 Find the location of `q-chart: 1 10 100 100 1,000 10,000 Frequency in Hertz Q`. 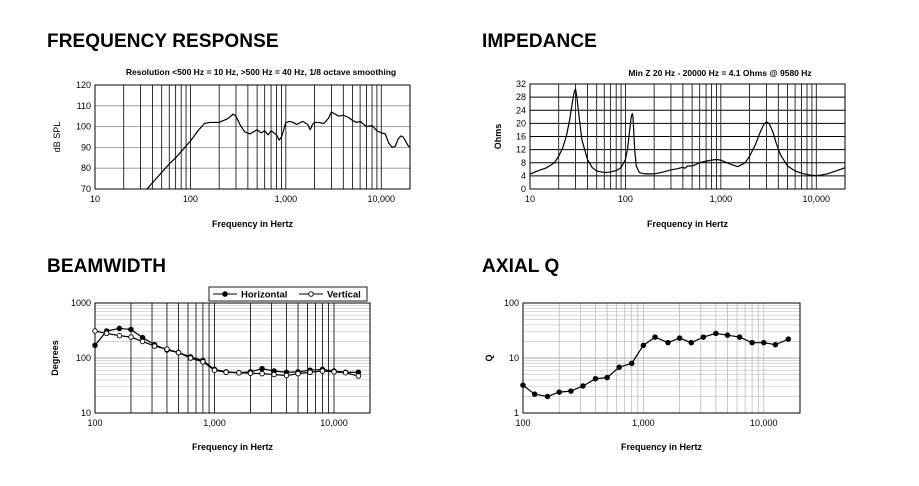

q-chart: 1 10 100 100 1,000 10,000 Frequency in Hertz Q is located at coordinates (642, 375).